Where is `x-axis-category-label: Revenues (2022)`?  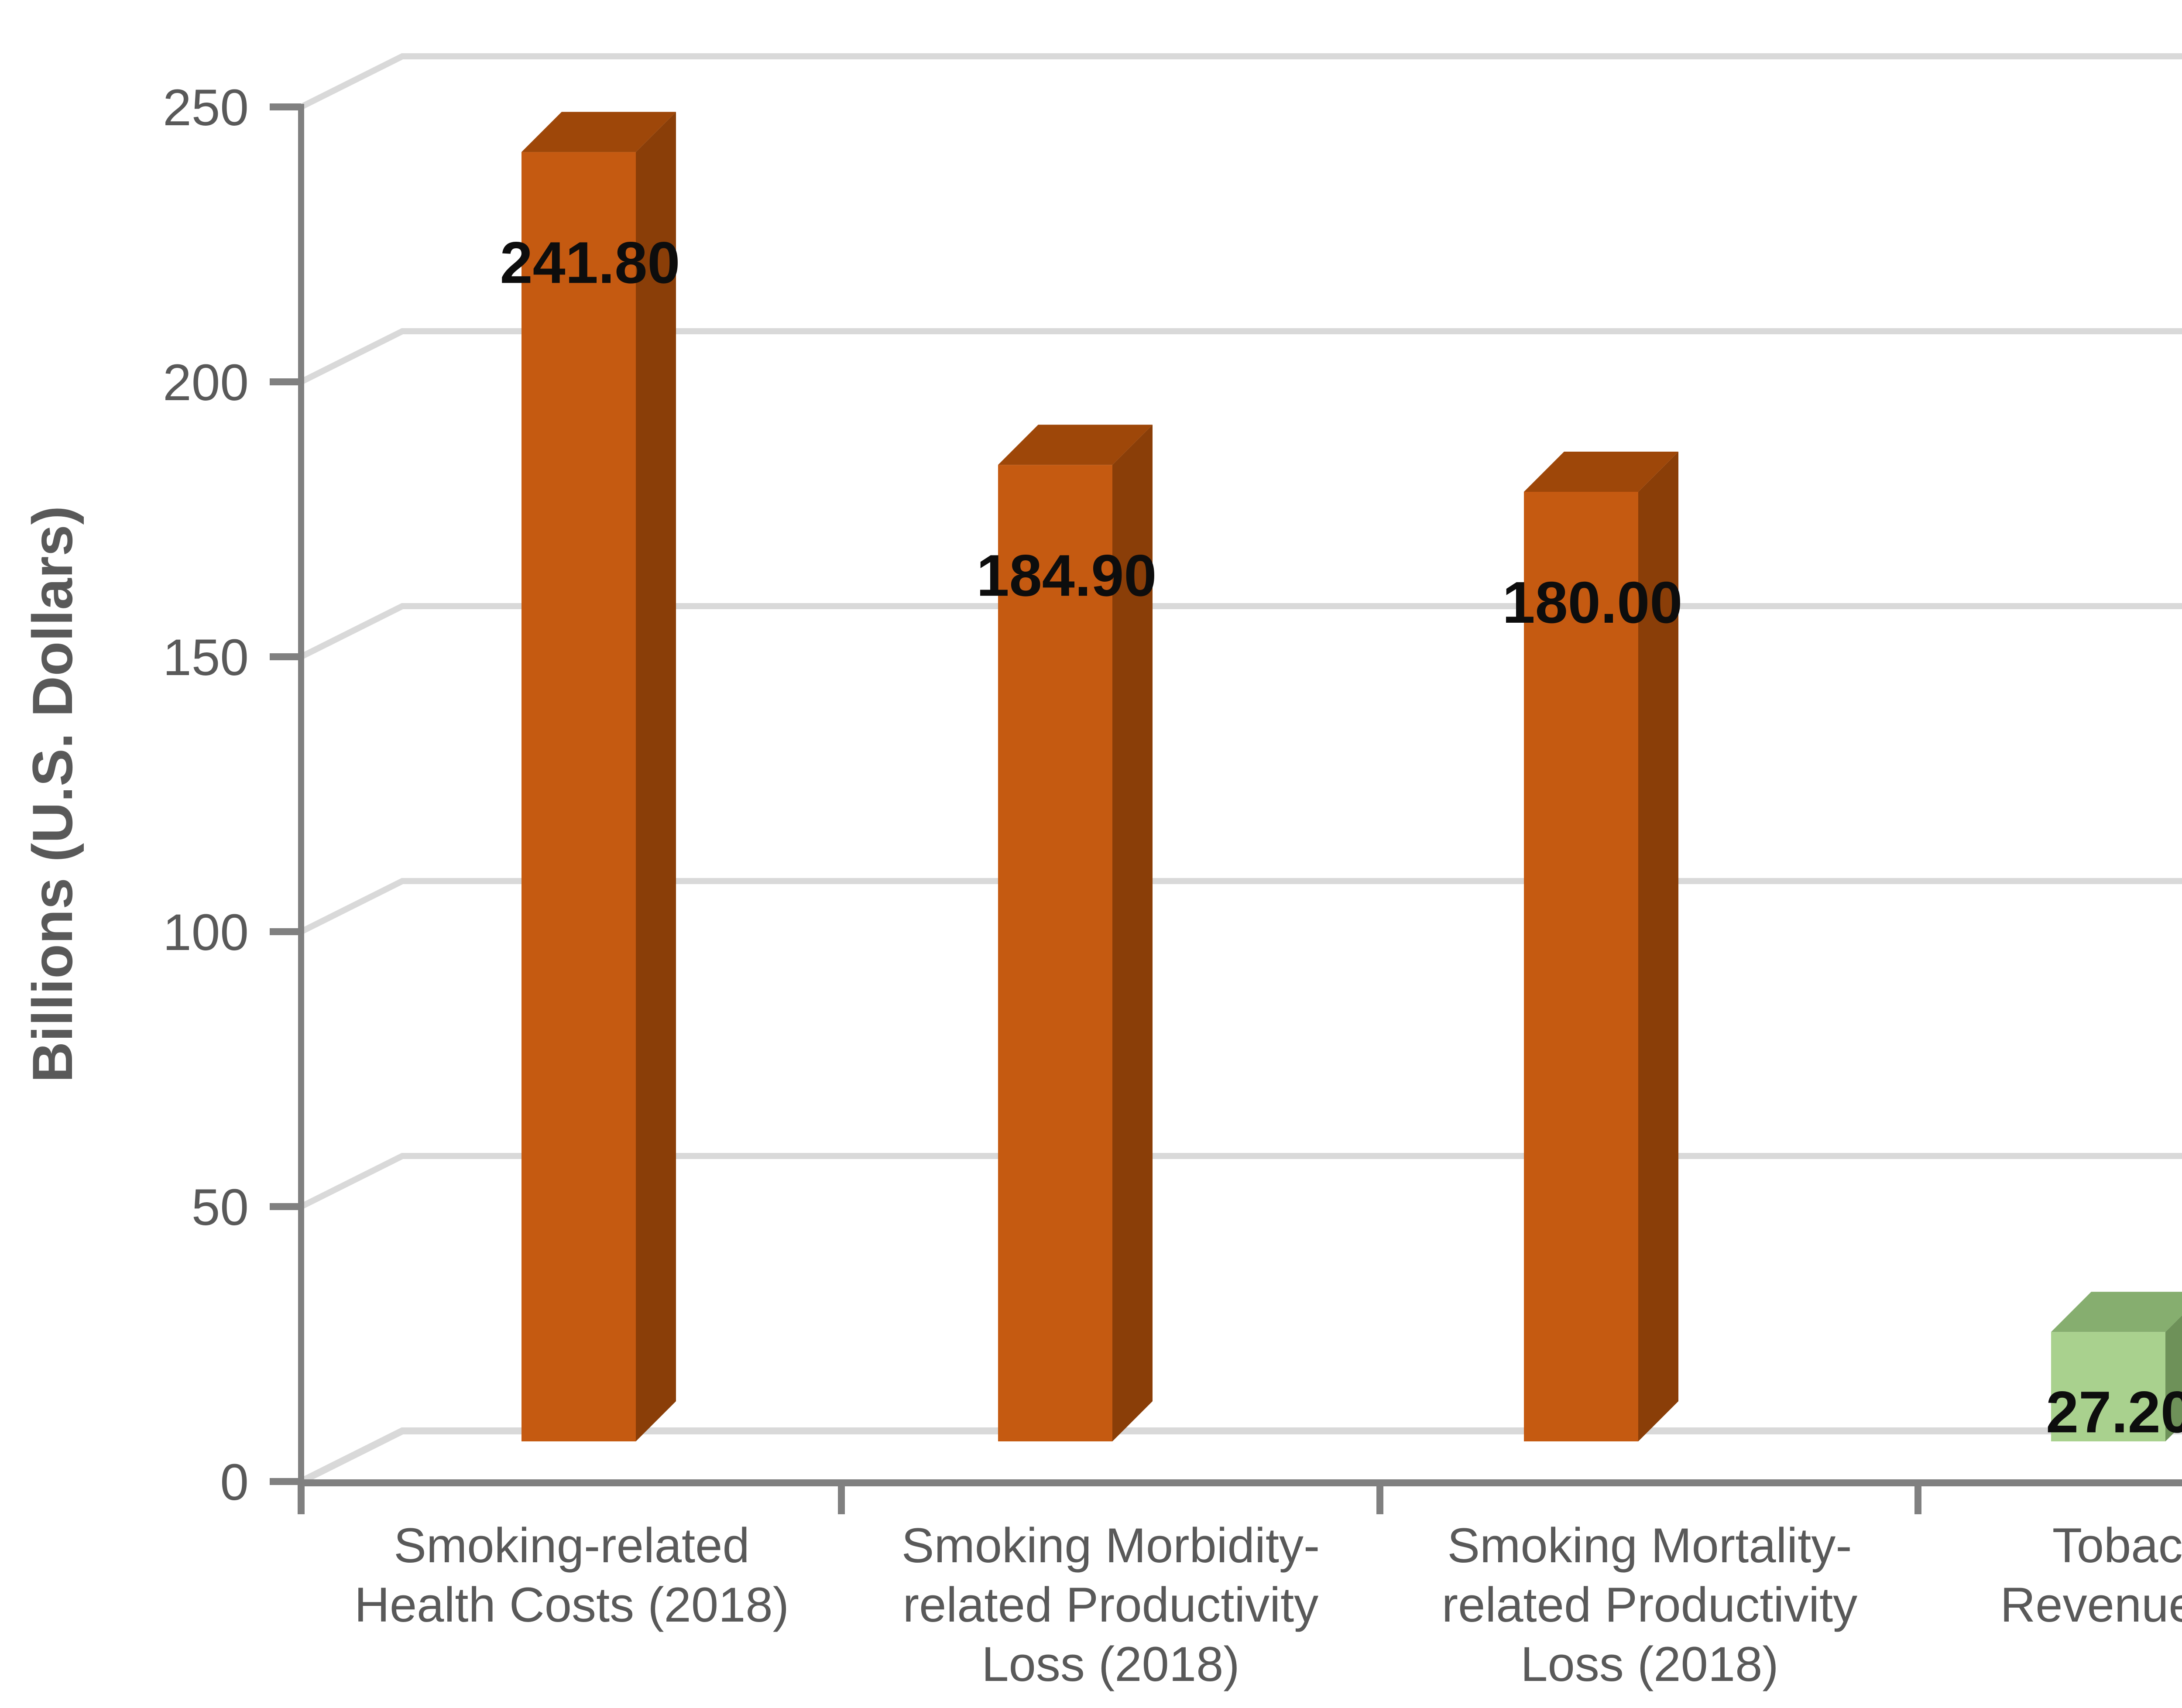 x-axis-category-label: Revenues (2022) is located at coordinates (2091, 1605).